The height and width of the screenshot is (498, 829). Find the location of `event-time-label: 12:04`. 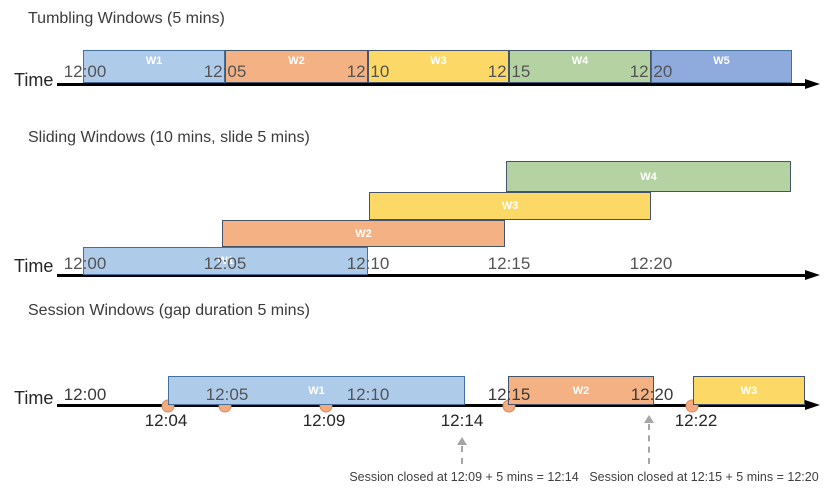

event-time-label: 12:04 is located at coordinates (166, 420).